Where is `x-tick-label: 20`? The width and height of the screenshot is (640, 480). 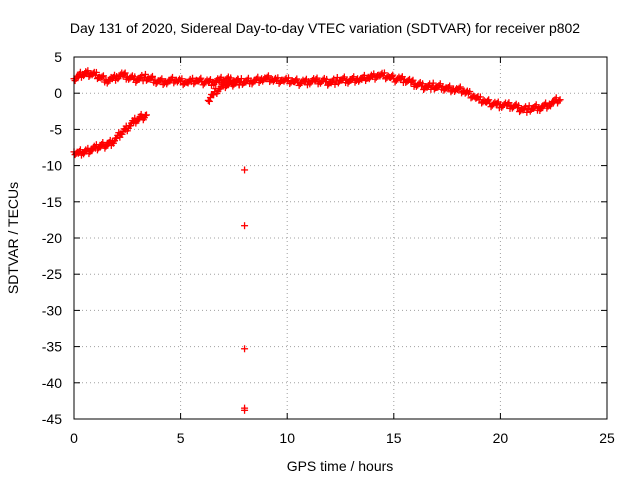
x-tick-label: 20 is located at coordinates (501, 438).